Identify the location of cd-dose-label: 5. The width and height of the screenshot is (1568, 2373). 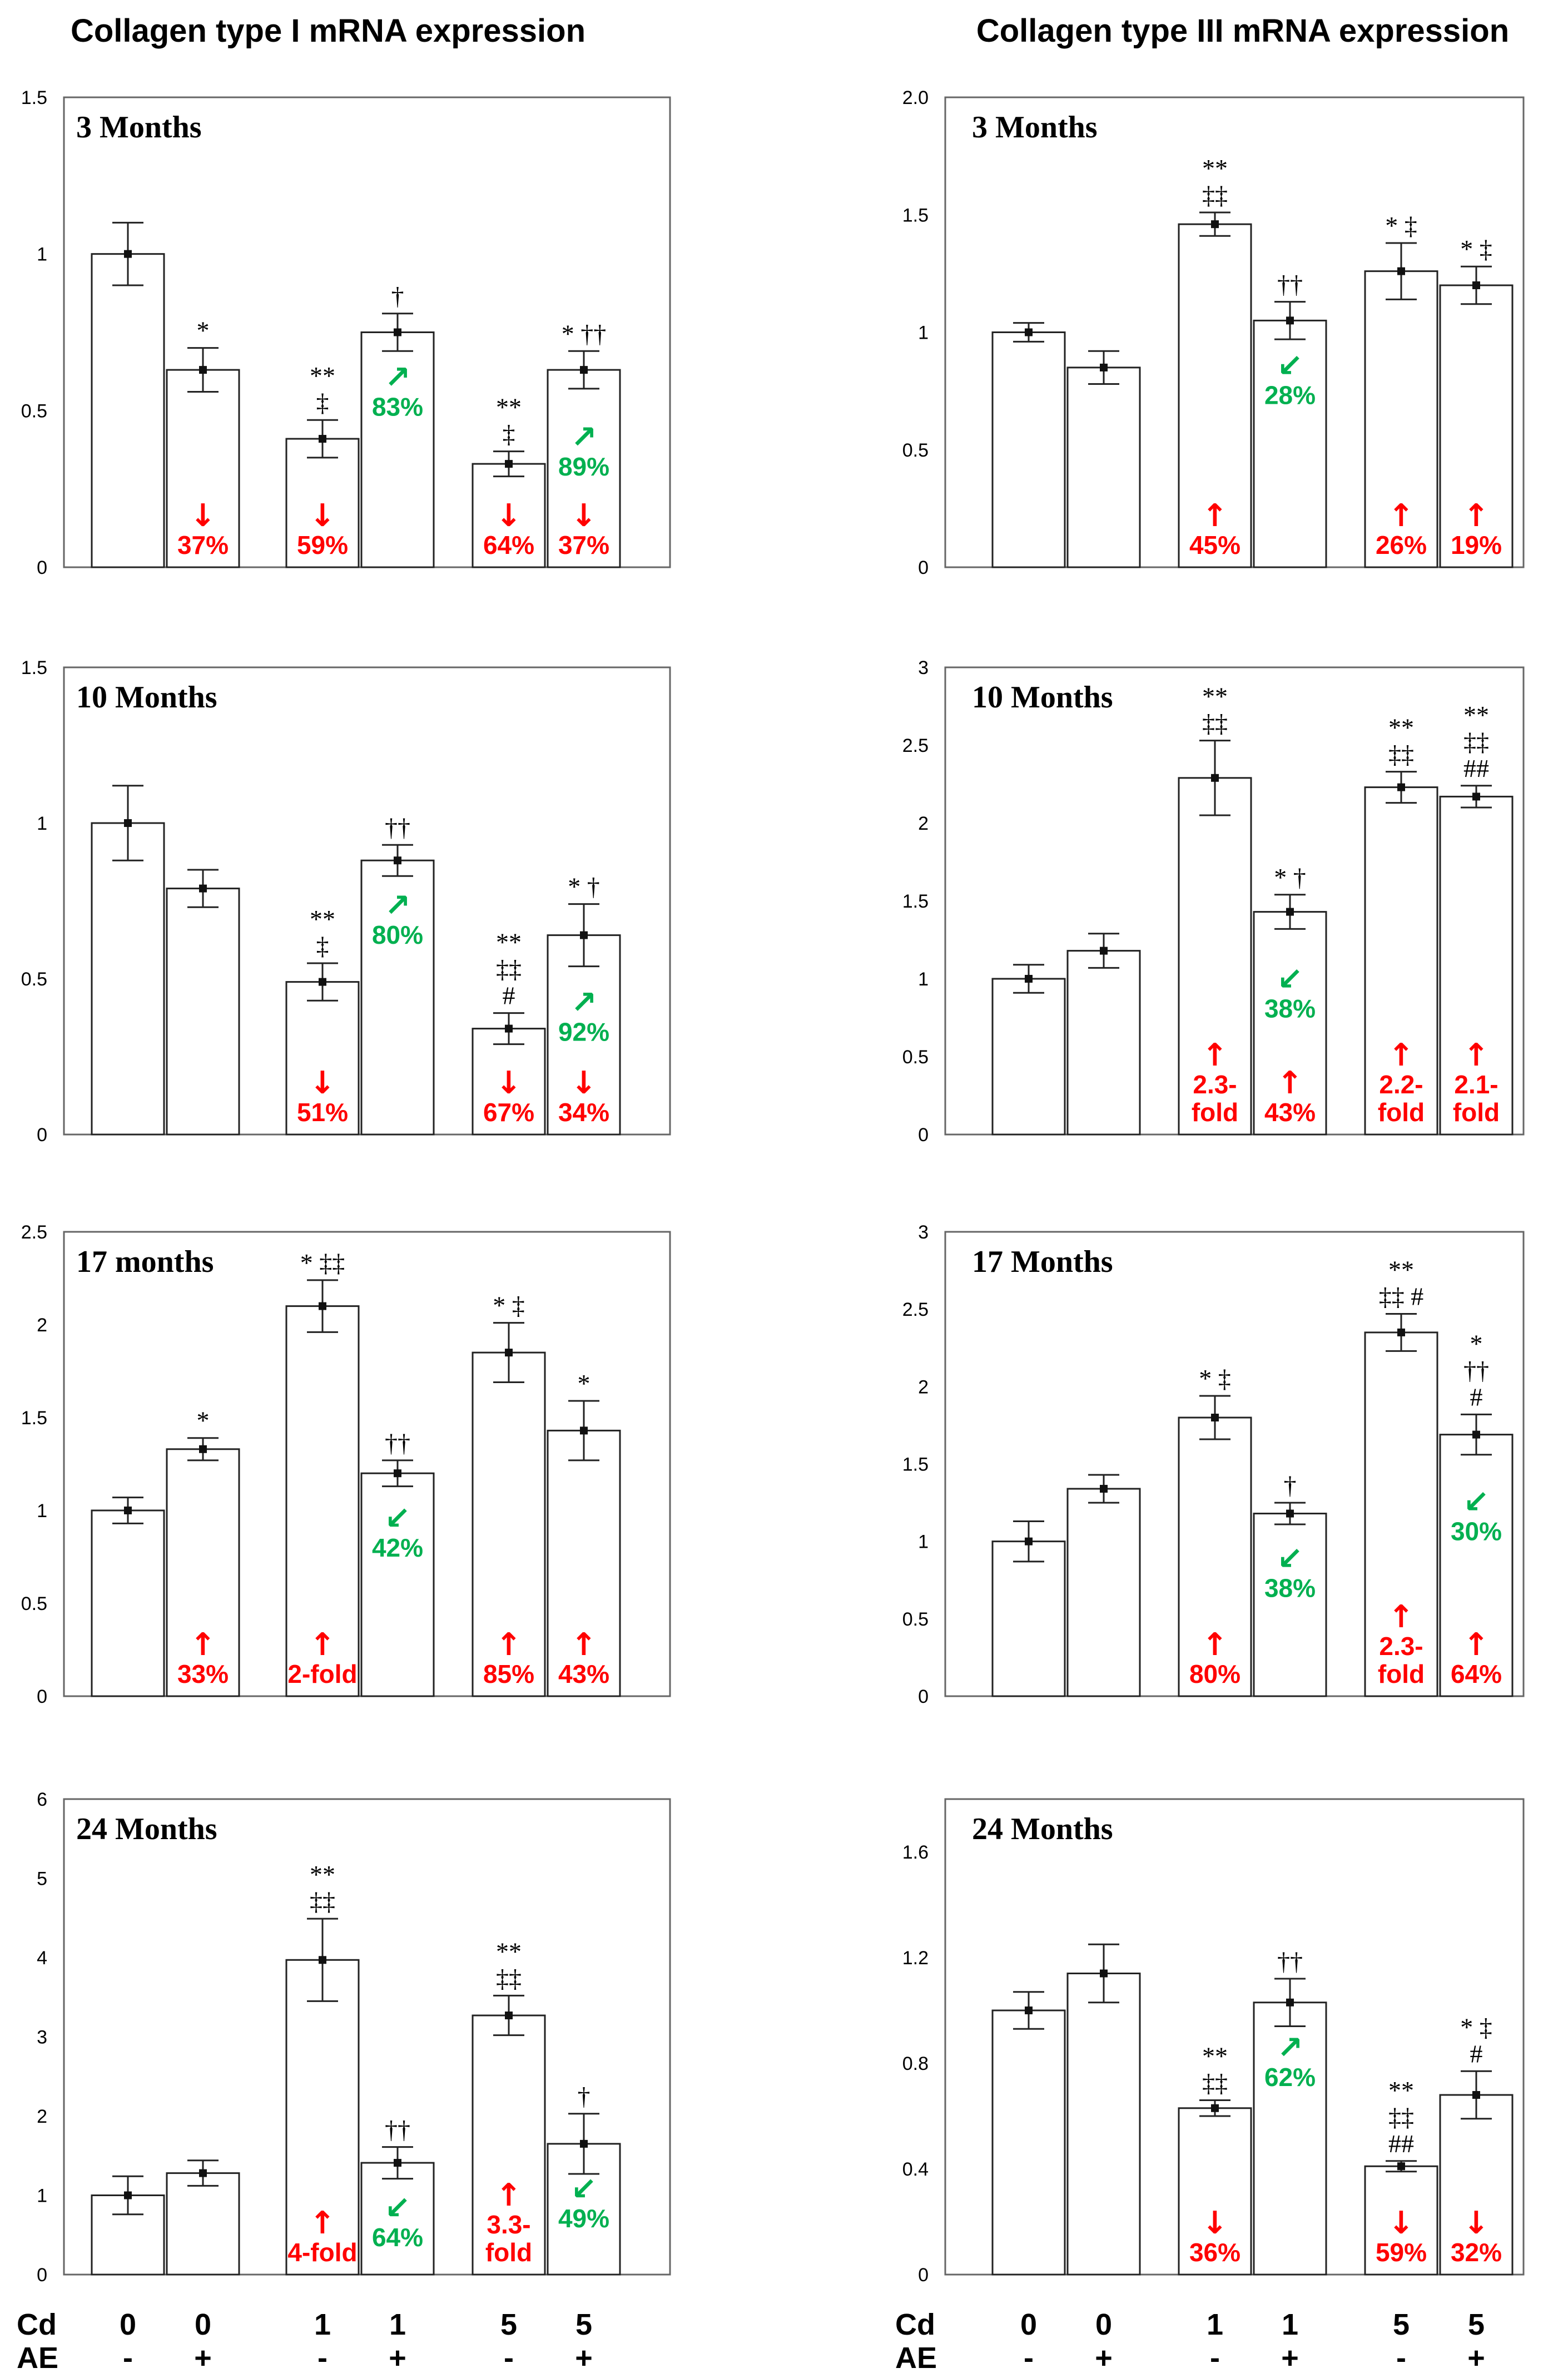
(1476, 2324).